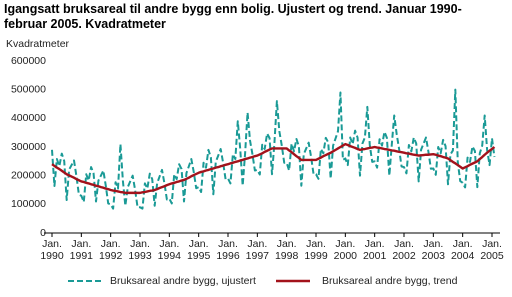  What do you see at coordinates (257, 250) in the screenshot?
I see `x-tick-label: Jan. 1997` at bounding box center [257, 250].